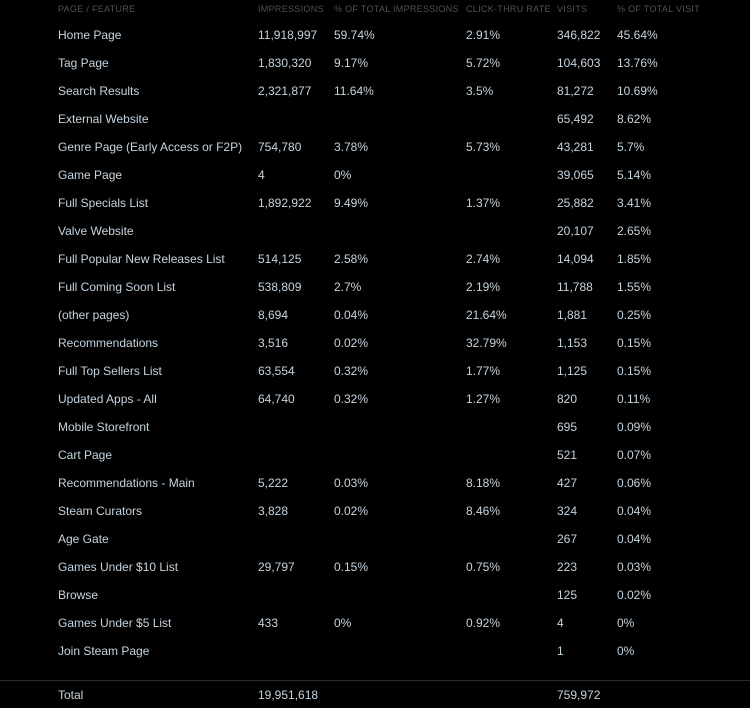  I want to click on cell-visits: 820, so click(567, 399).